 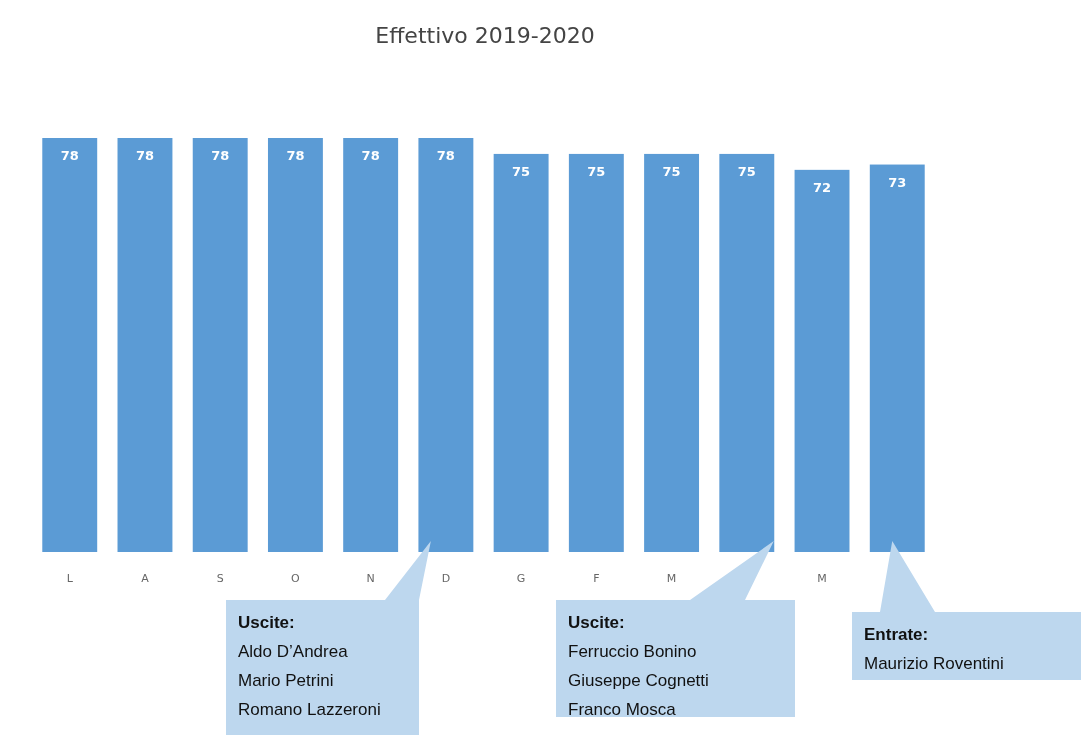 What do you see at coordinates (296, 578) in the screenshot?
I see `x-tick-label: O` at bounding box center [296, 578].